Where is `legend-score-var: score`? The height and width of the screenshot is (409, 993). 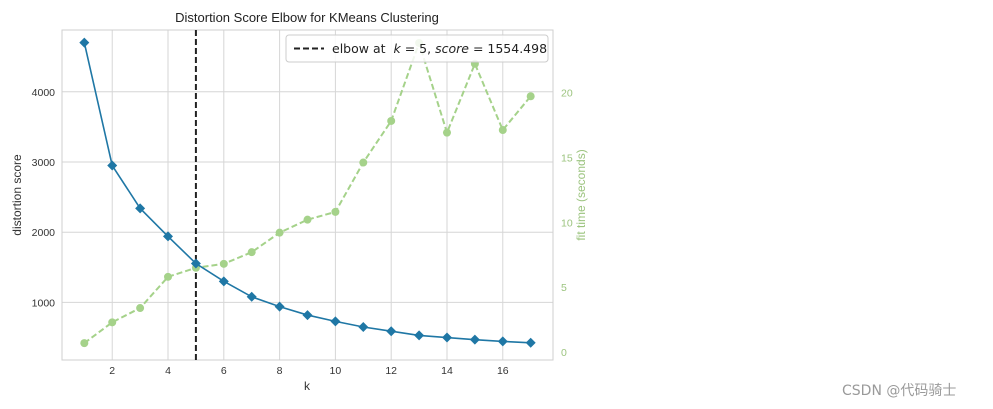 legend-score-var: score is located at coordinates (452, 48).